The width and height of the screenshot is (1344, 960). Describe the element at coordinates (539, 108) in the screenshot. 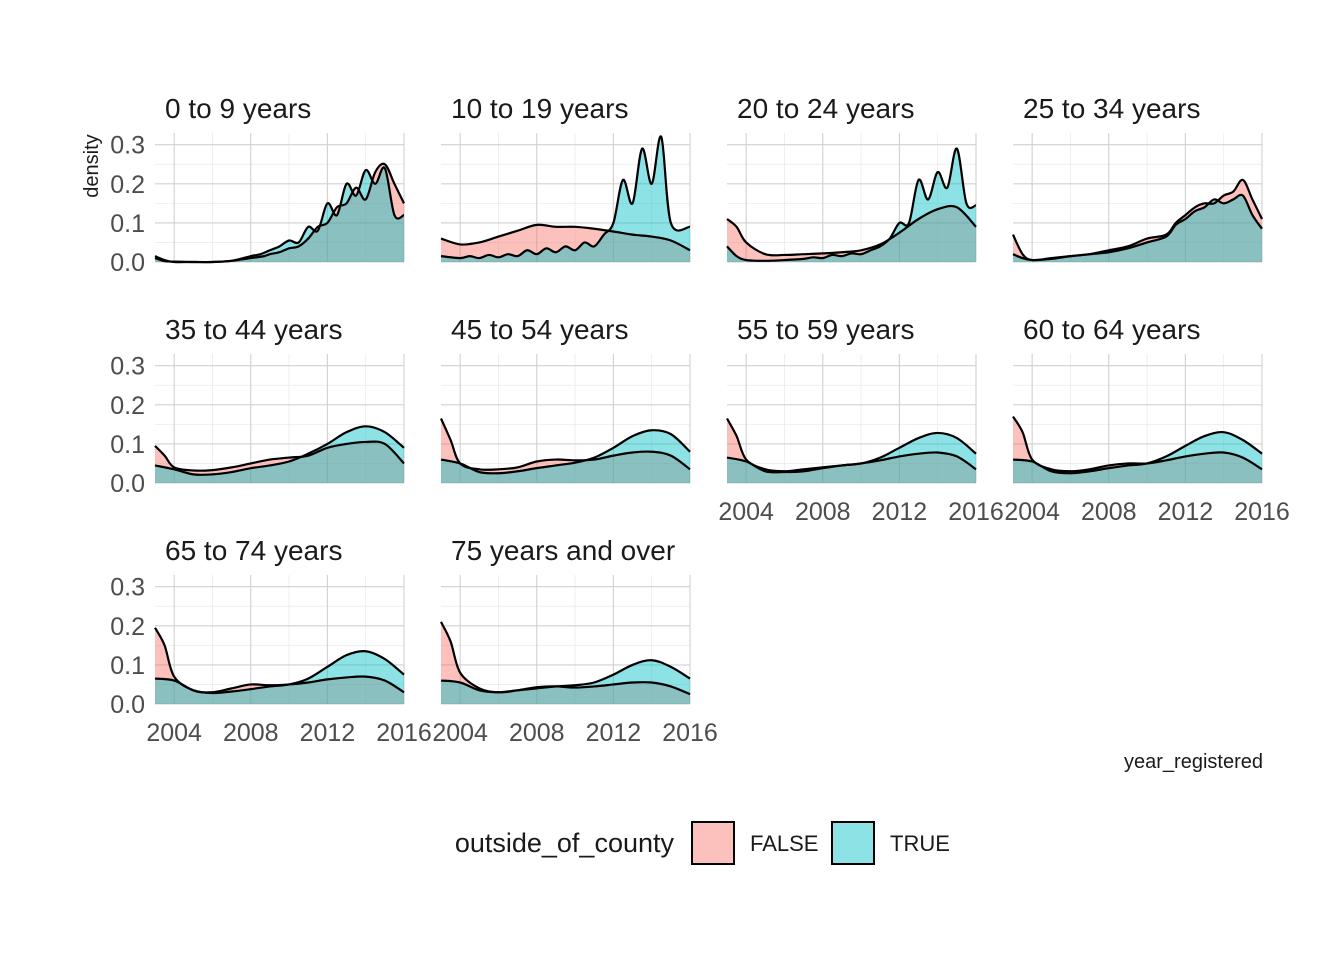

I see `facet-title: 10 to 19 years` at that location.